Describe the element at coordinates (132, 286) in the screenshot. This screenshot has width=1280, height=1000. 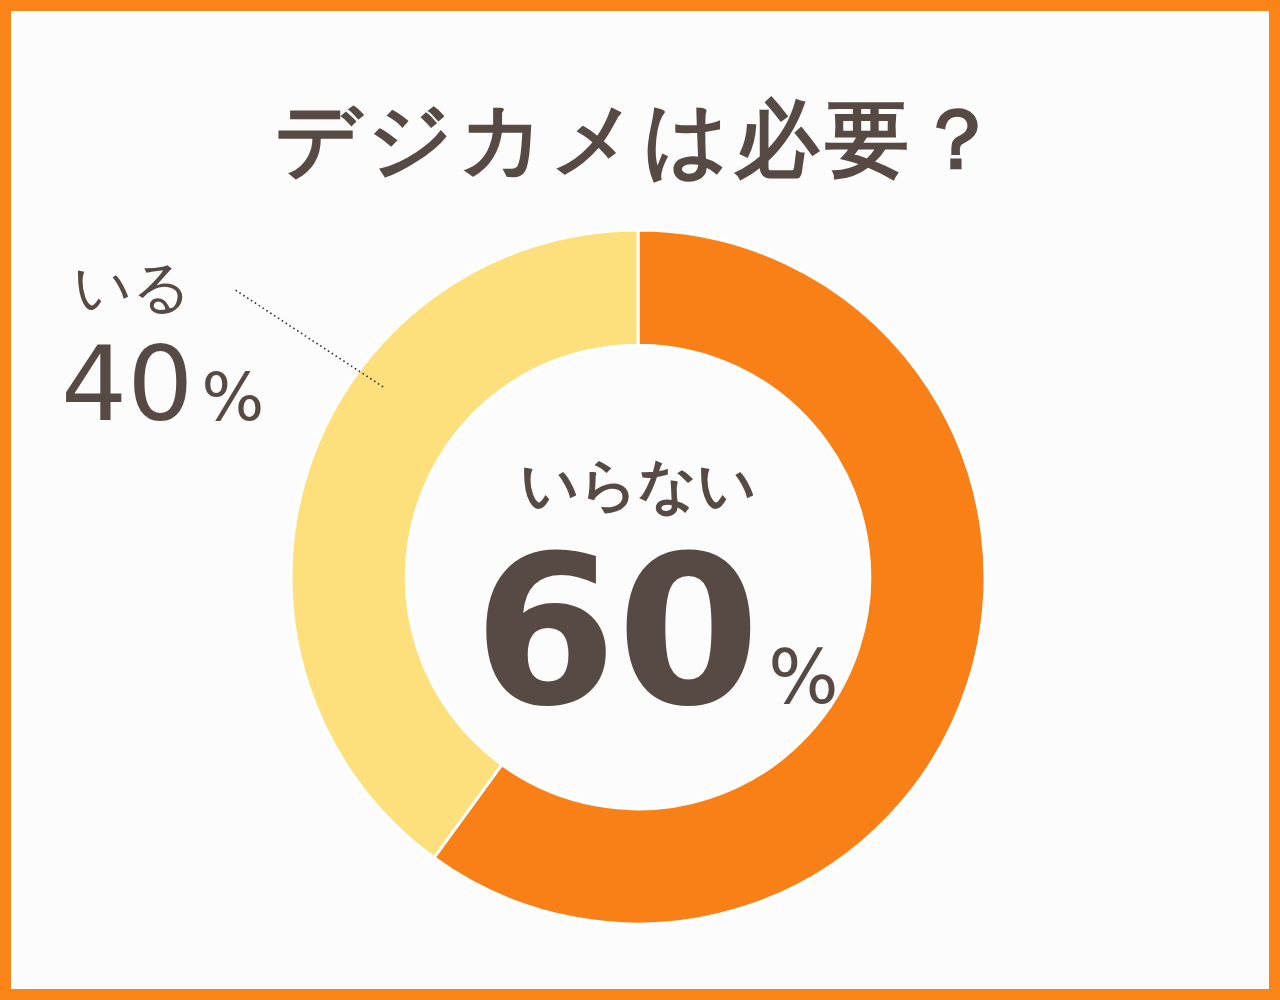
I see `slice-label: いる` at that location.